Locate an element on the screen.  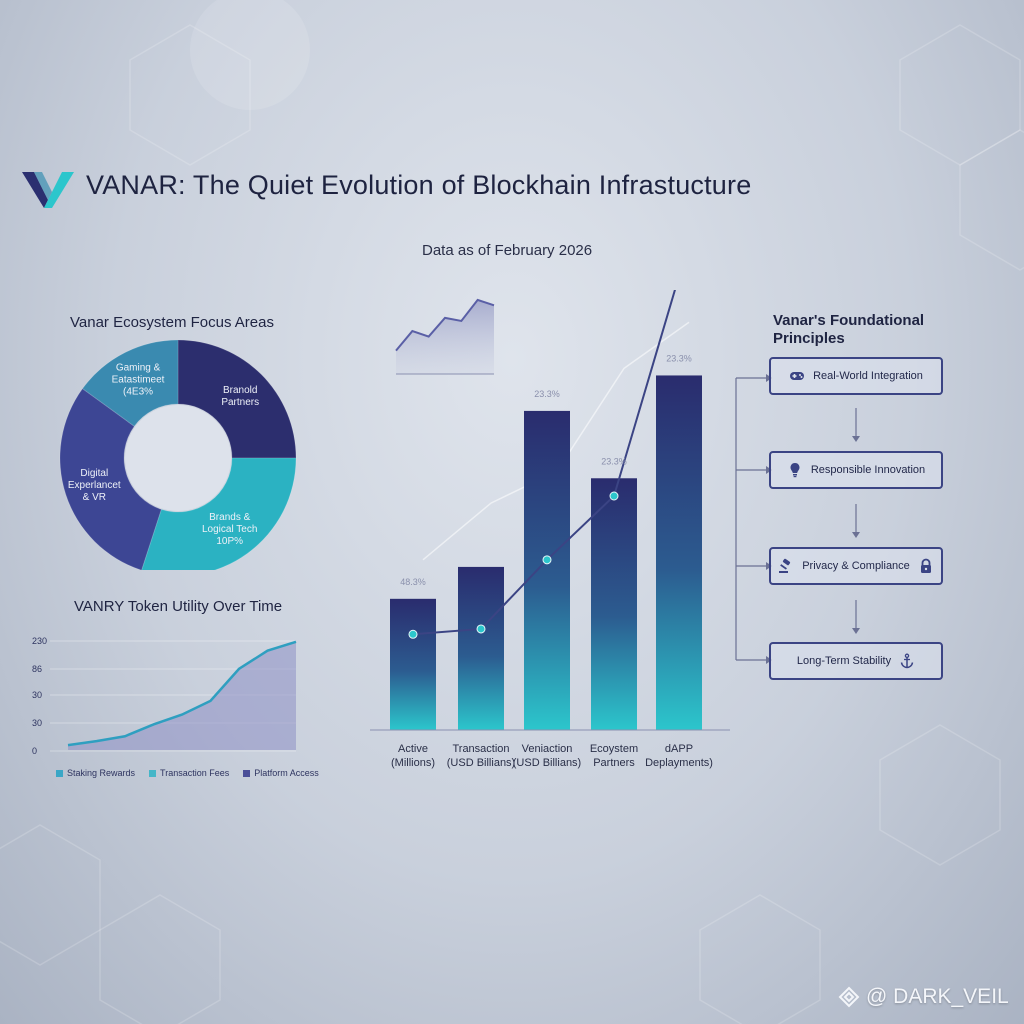
donut-hole is located at coordinates (178, 458).